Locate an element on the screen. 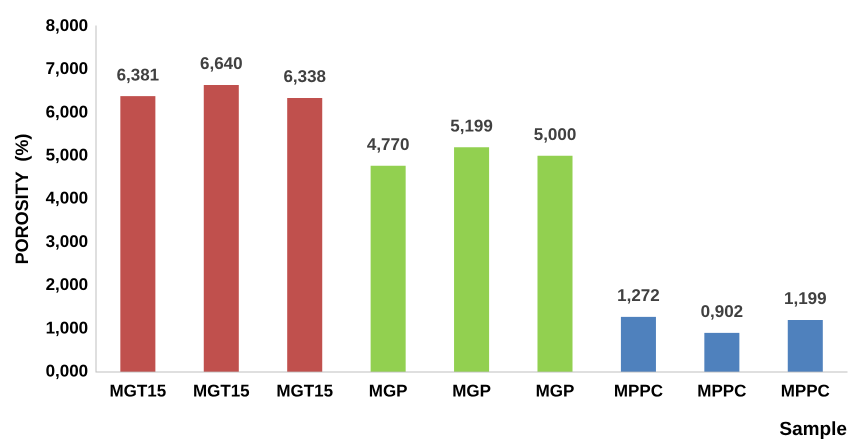 The image size is (859, 445). y-tick-label: 5,000 is located at coordinates (67, 154).